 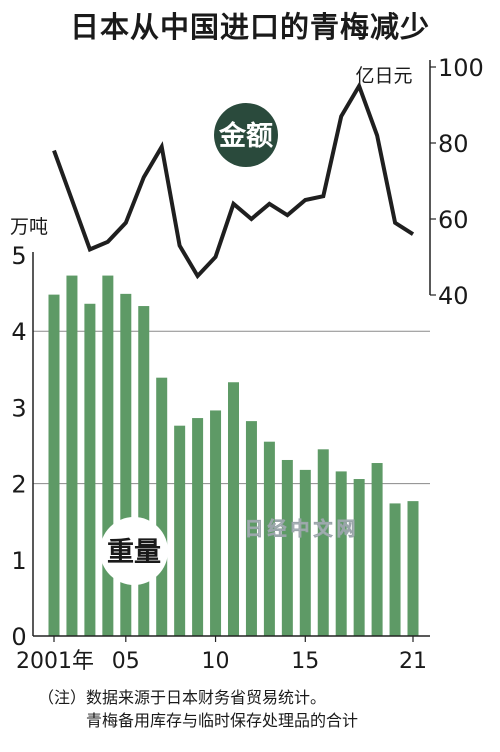 What do you see at coordinates (453, 296) in the screenshot?
I see `right-tick-label-40: 40` at bounding box center [453, 296].